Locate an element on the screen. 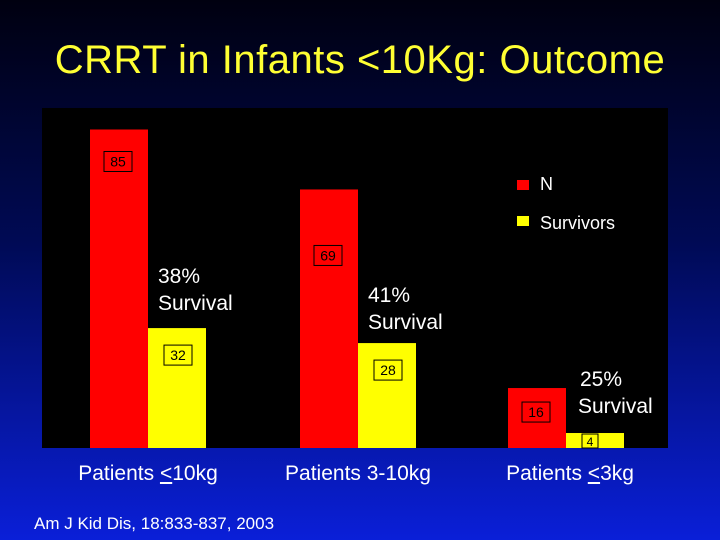 Image resolution: width=720 pixels, height=540 pixels. category-label-1: Patients <10kg is located at coordinates (148, 474).